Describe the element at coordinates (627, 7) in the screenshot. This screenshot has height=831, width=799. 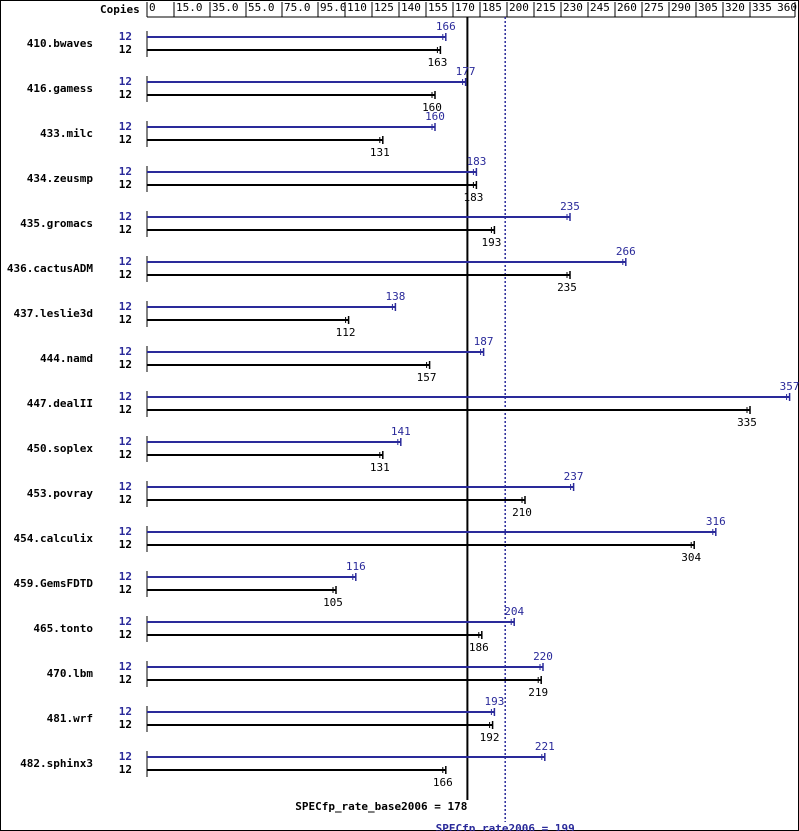
I see `x-tick-label: 260` at that location.